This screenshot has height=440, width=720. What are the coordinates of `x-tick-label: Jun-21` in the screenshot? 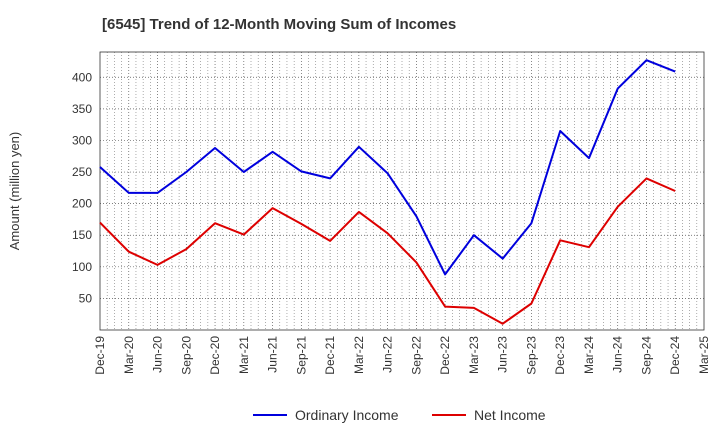 It's located at (273, 354).